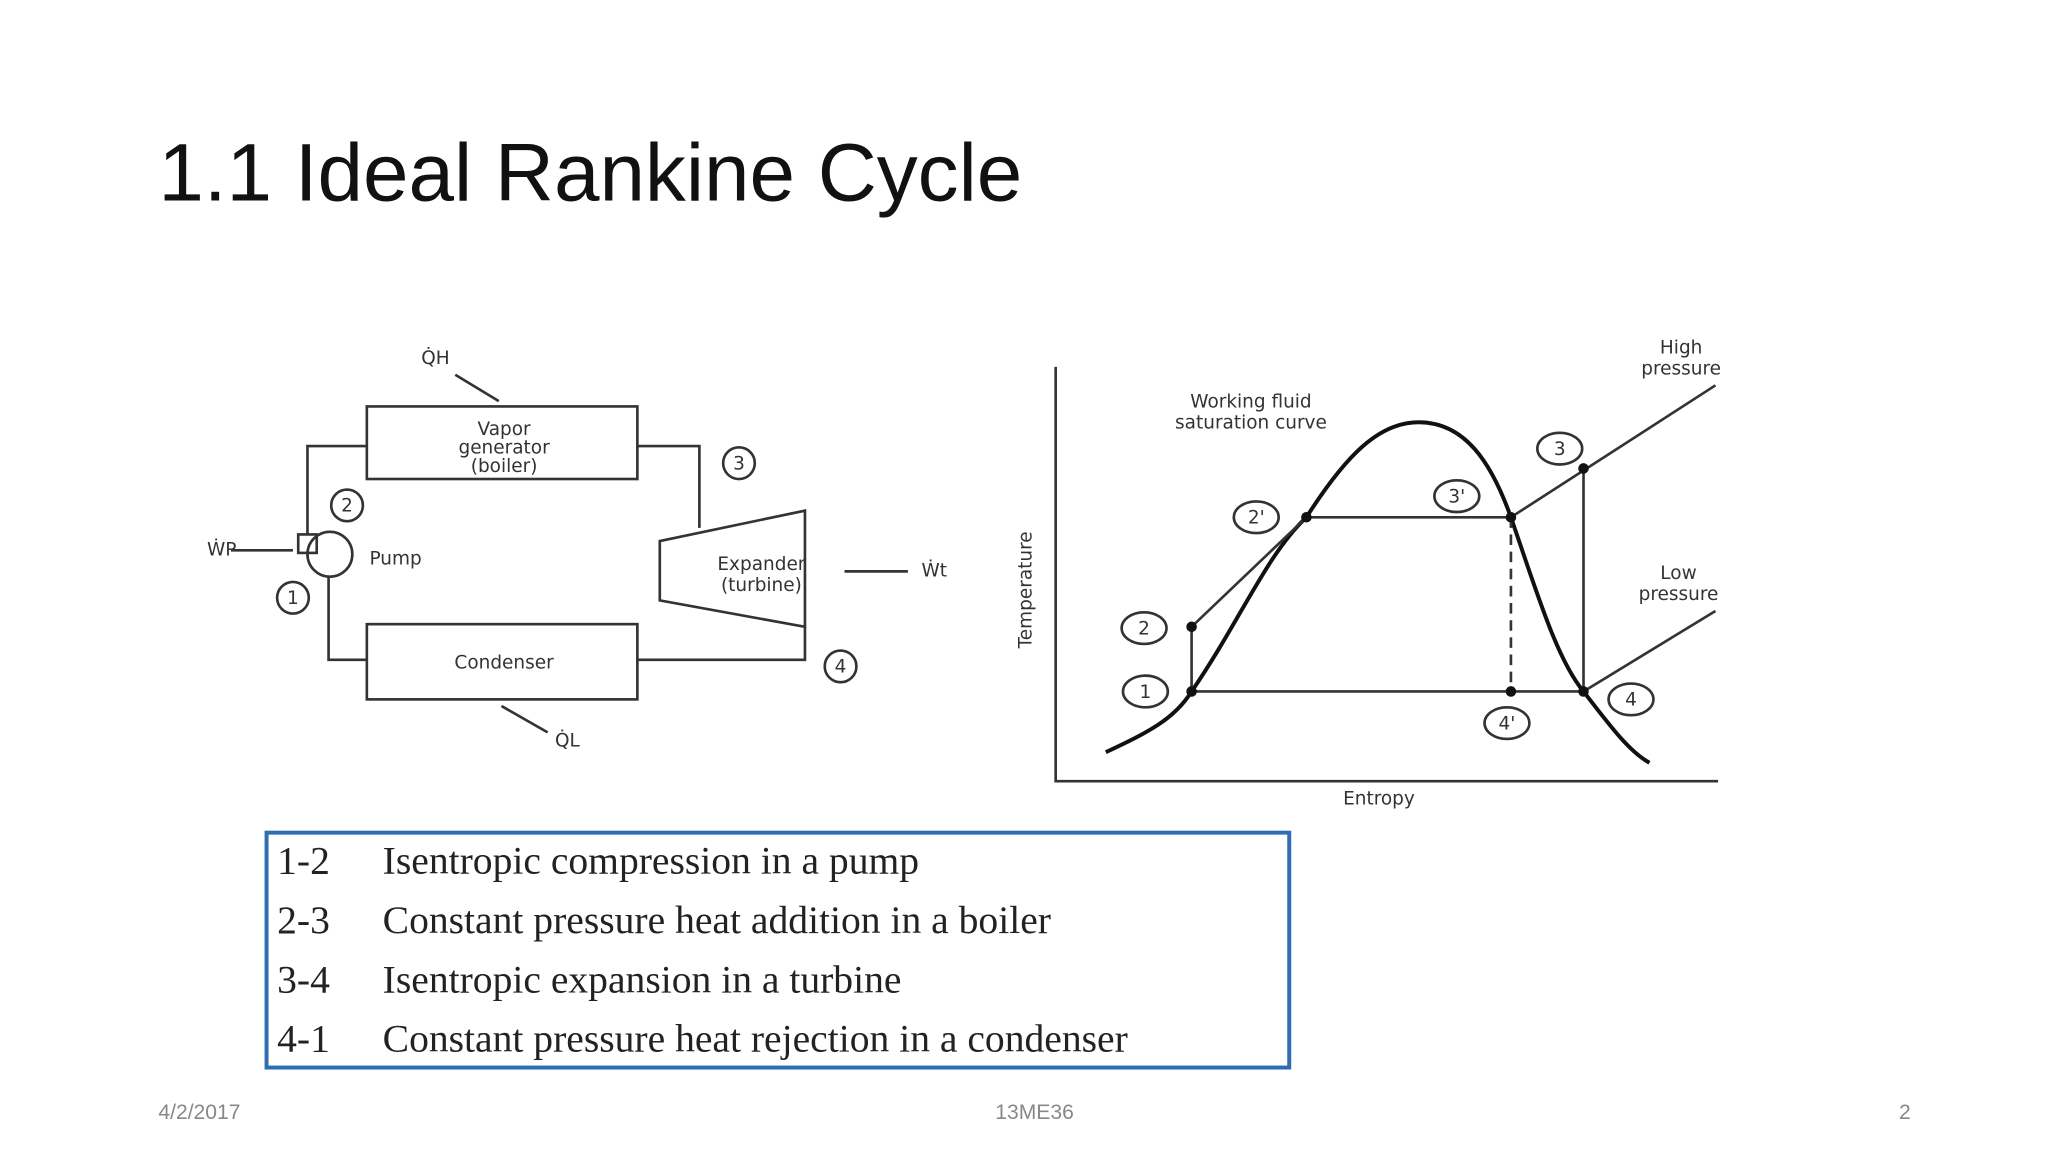 This screenshot has width=2048, height=1152. I want to click on boiler-label: Vapor, so click(505, 429).